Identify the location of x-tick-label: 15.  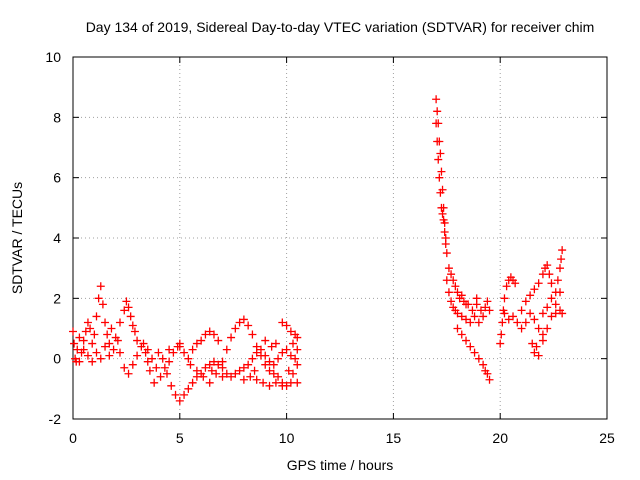
(394, 438).